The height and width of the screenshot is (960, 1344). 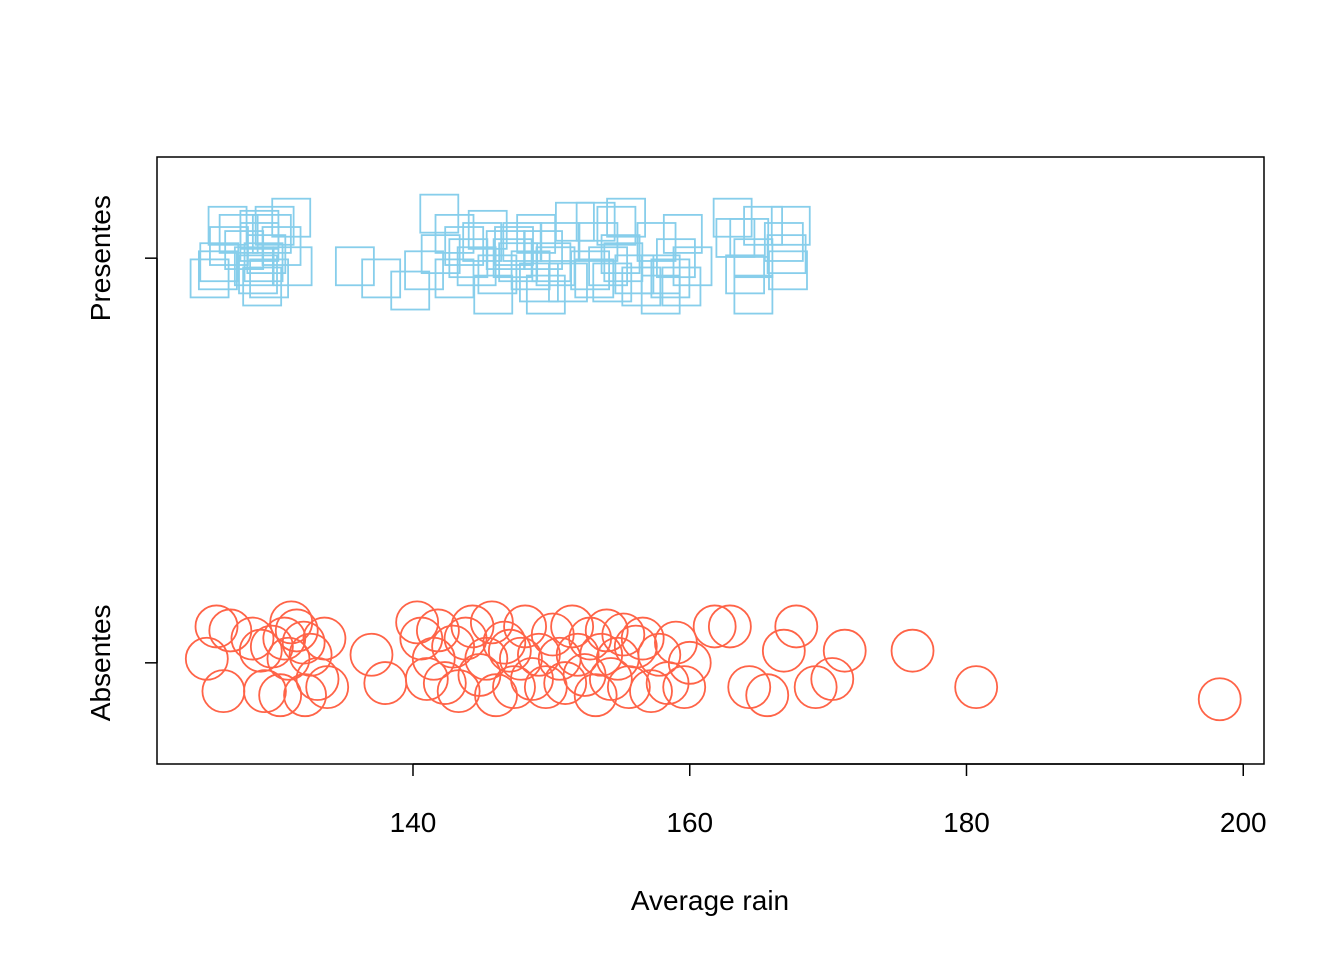 What do you see at coordinates (121, 458) in the screenshot?
I see `y-axis-ticks: Absentes Presentes` at bounding box center [121, 458].